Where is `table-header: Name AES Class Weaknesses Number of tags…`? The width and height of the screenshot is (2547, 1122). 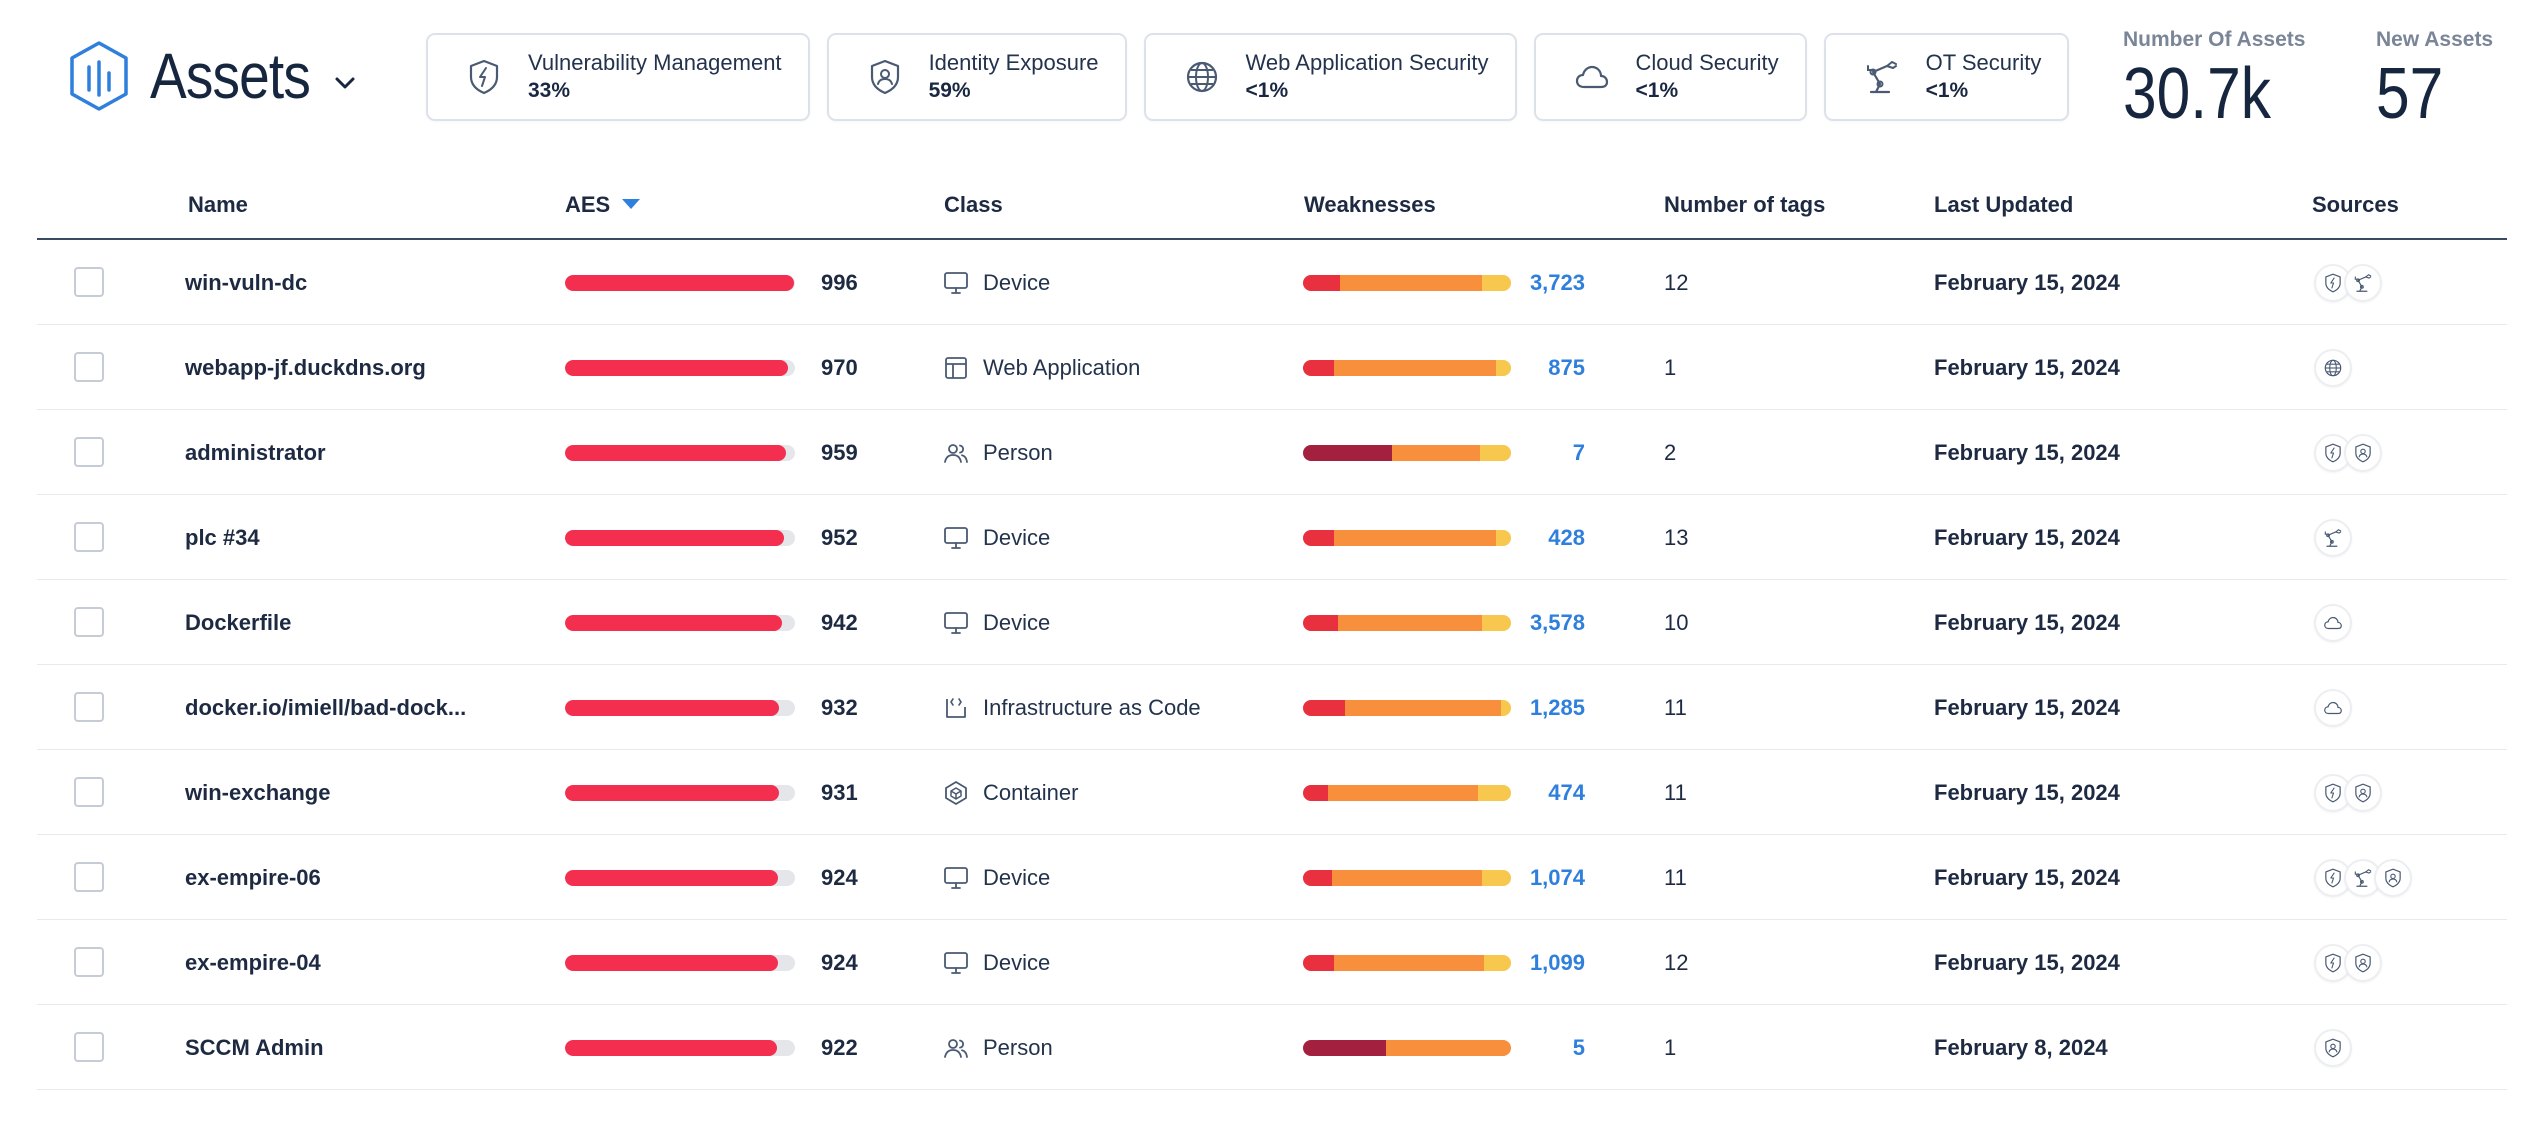
table-header: Name AES Class Weaknesses Number of tags… is located at coordinates (1272, 205).